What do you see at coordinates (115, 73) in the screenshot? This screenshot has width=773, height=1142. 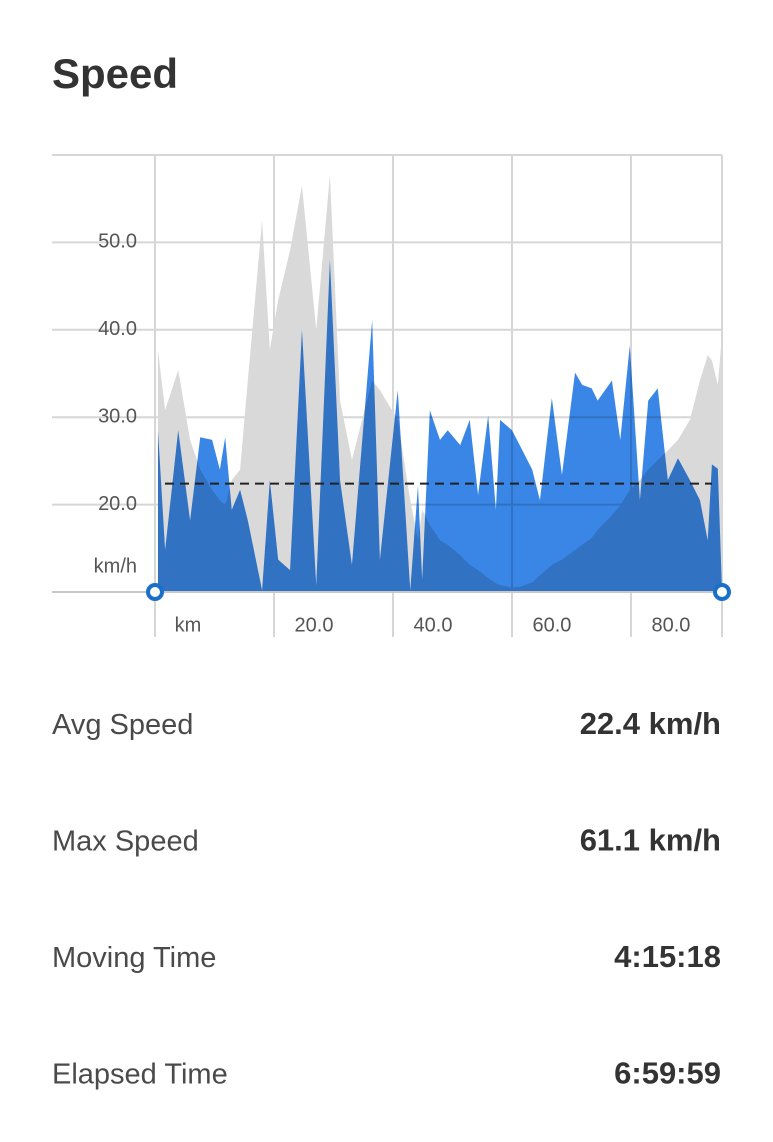 I see `title: Speed` at bounding box center [115, 73].